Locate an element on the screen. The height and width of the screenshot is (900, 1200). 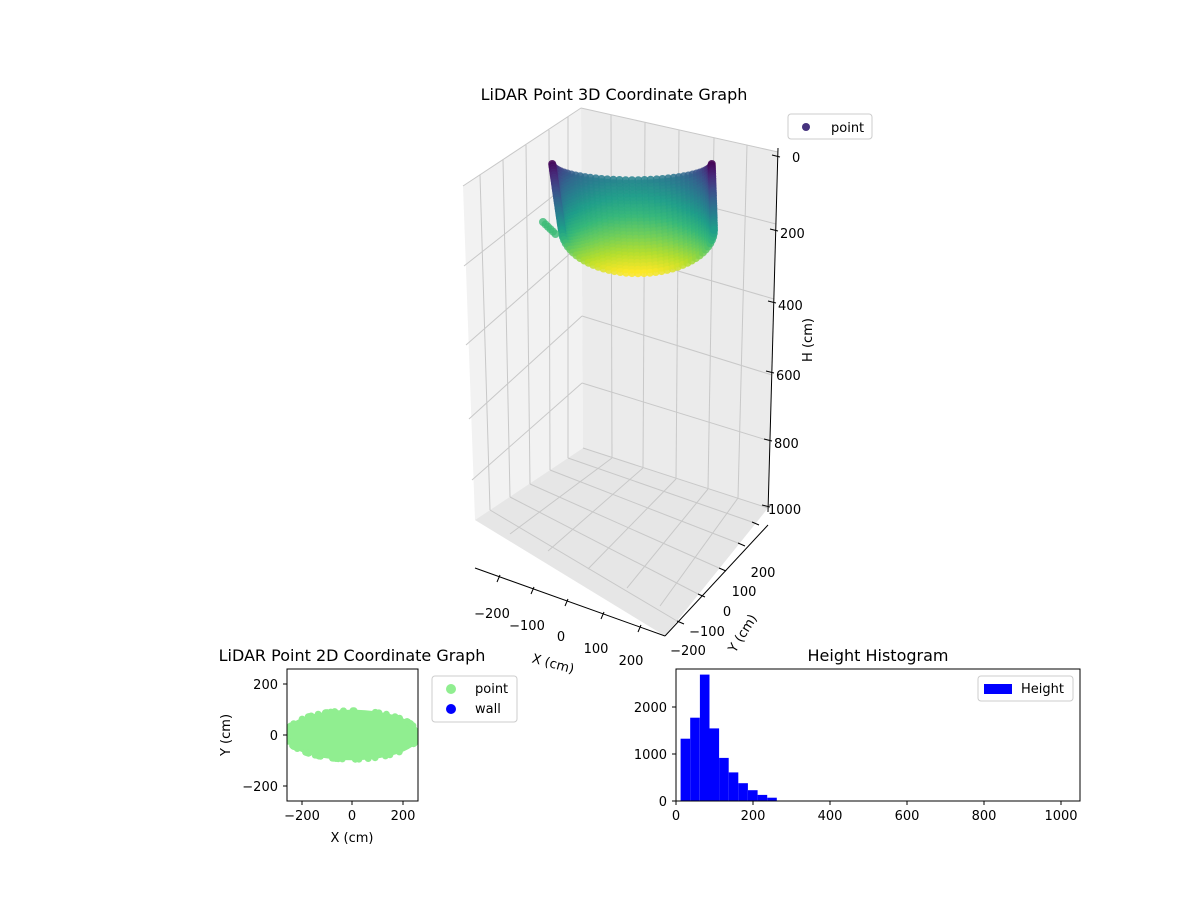
point-cloud-3d is located at coordinates (628, 219).